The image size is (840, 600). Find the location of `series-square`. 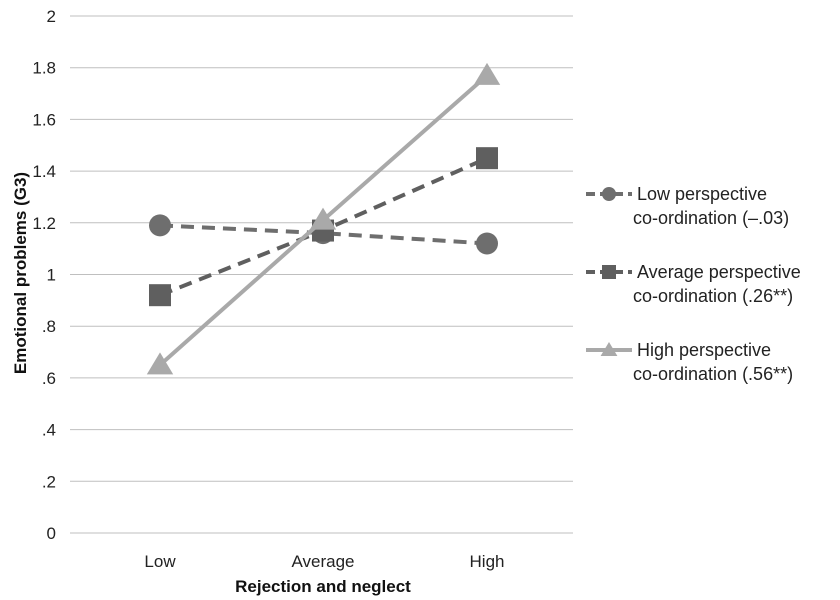

series-square is located at coordinates (323, 227).